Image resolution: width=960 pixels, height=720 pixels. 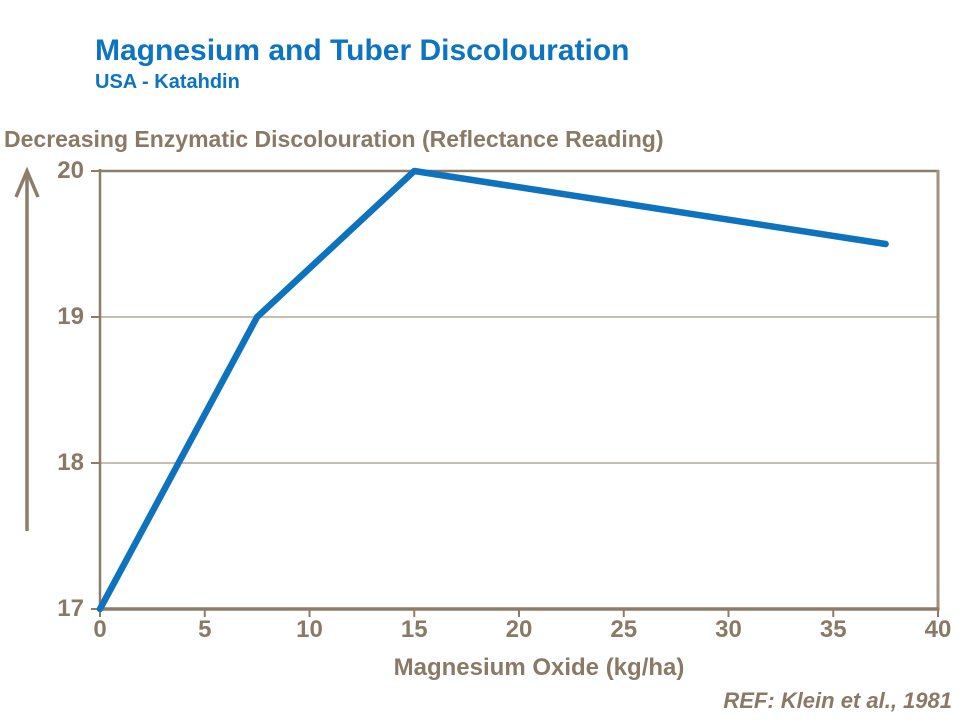 What do you see at coordinates (27, 182) in the screenshot?
I see `up-arrow-icon-head` at bounding box center [27, 182].